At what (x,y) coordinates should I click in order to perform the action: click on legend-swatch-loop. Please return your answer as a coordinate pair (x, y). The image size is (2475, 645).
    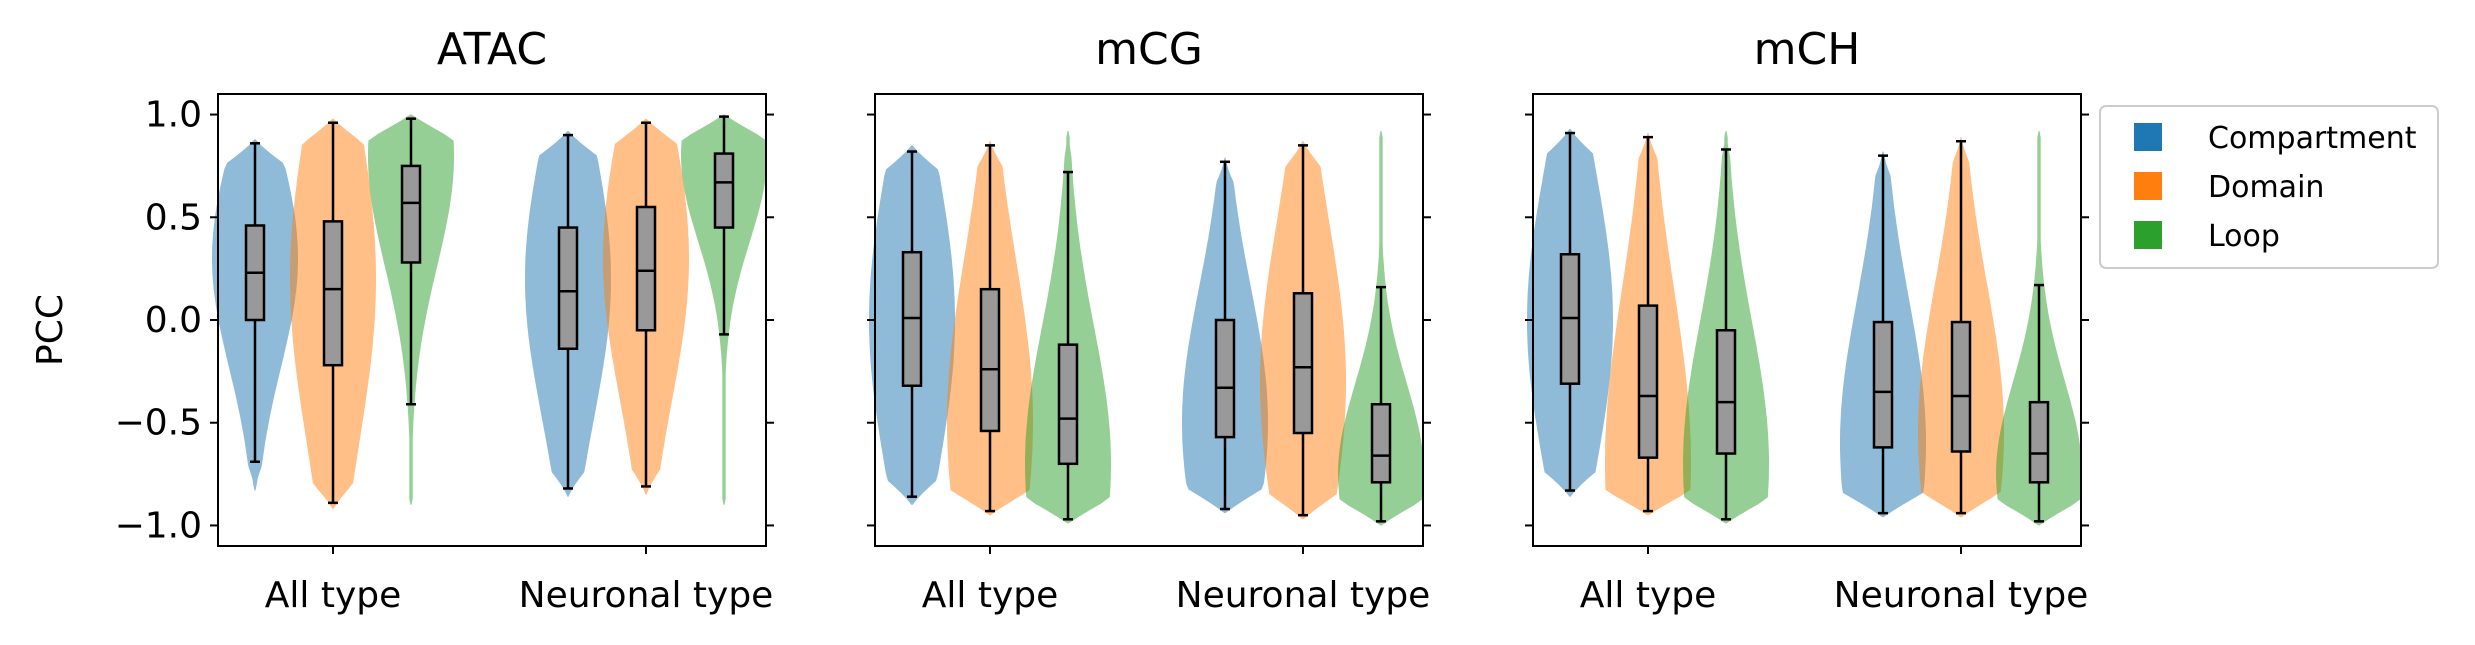
    Looking at the image, I should click on (2148, 235).